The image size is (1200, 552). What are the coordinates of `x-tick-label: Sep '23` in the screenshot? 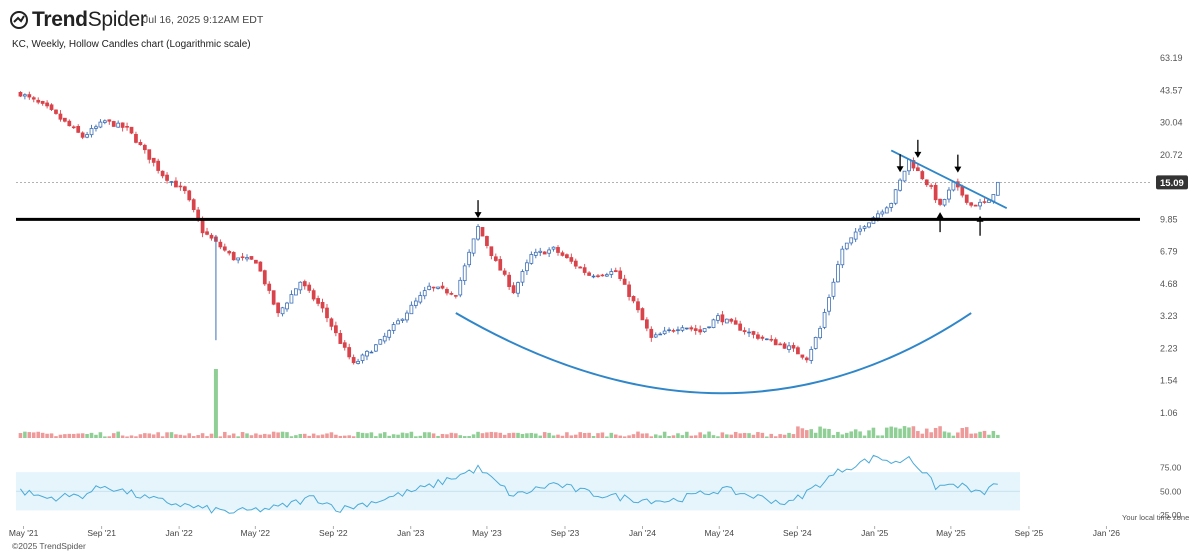 It's located at (565, 533).